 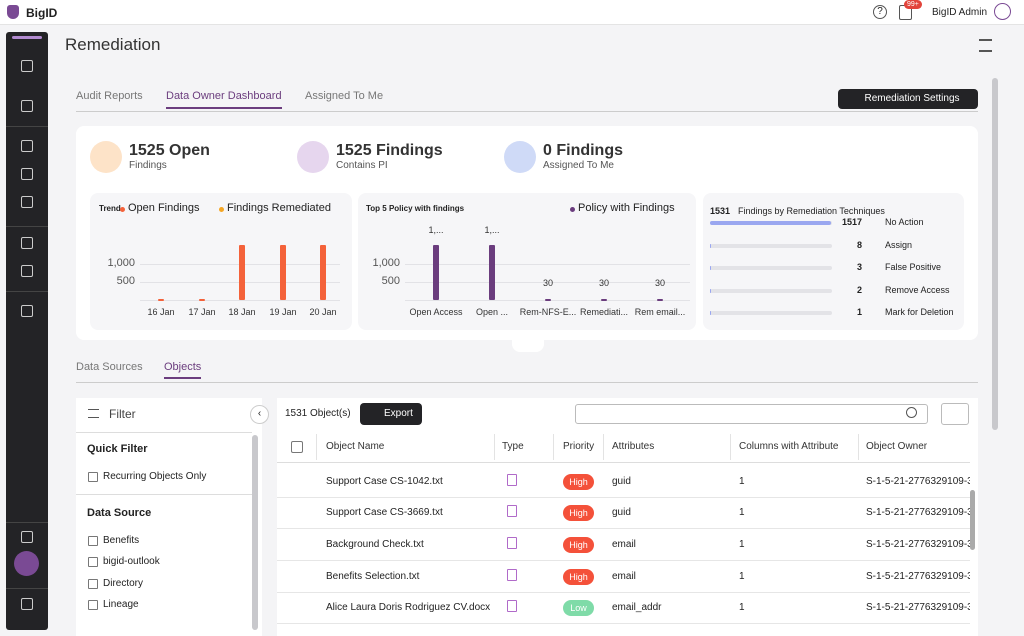 I want to click on count: 1517, so click(x=851, y=222).